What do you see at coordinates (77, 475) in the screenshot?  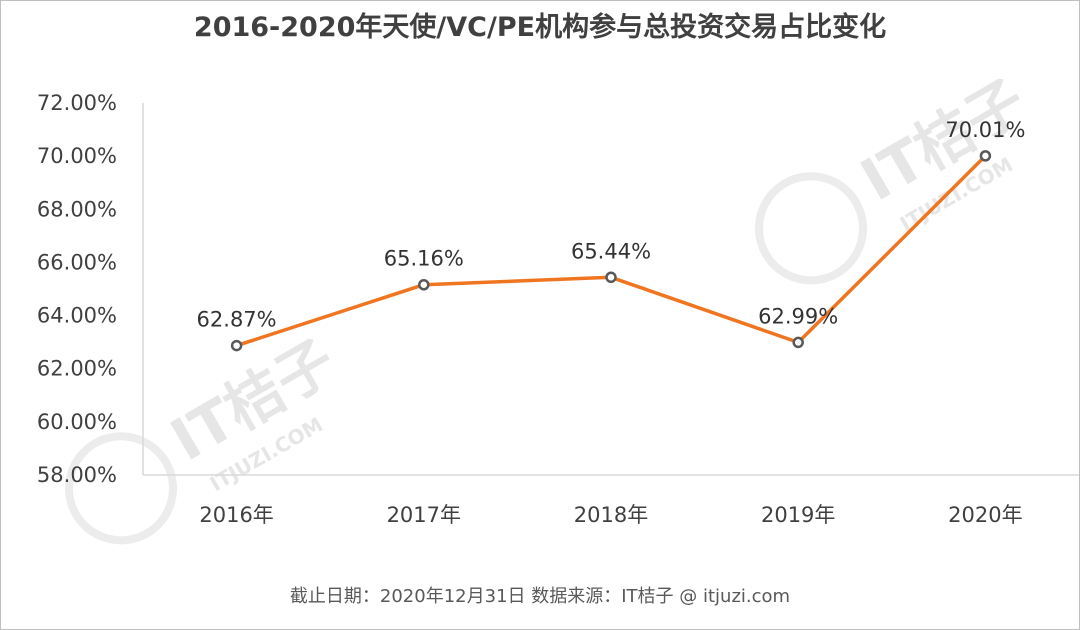 I see `y-tick-label: 58.00%` at bounding box center [77, 475].